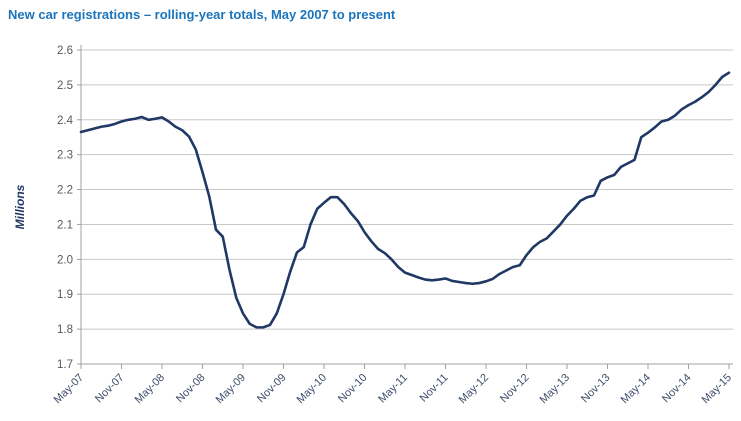  What do you see at coordinates (69, 389) in the screenshot?
I see `x-tick-label: May-07` at bounding box center [69, 389].